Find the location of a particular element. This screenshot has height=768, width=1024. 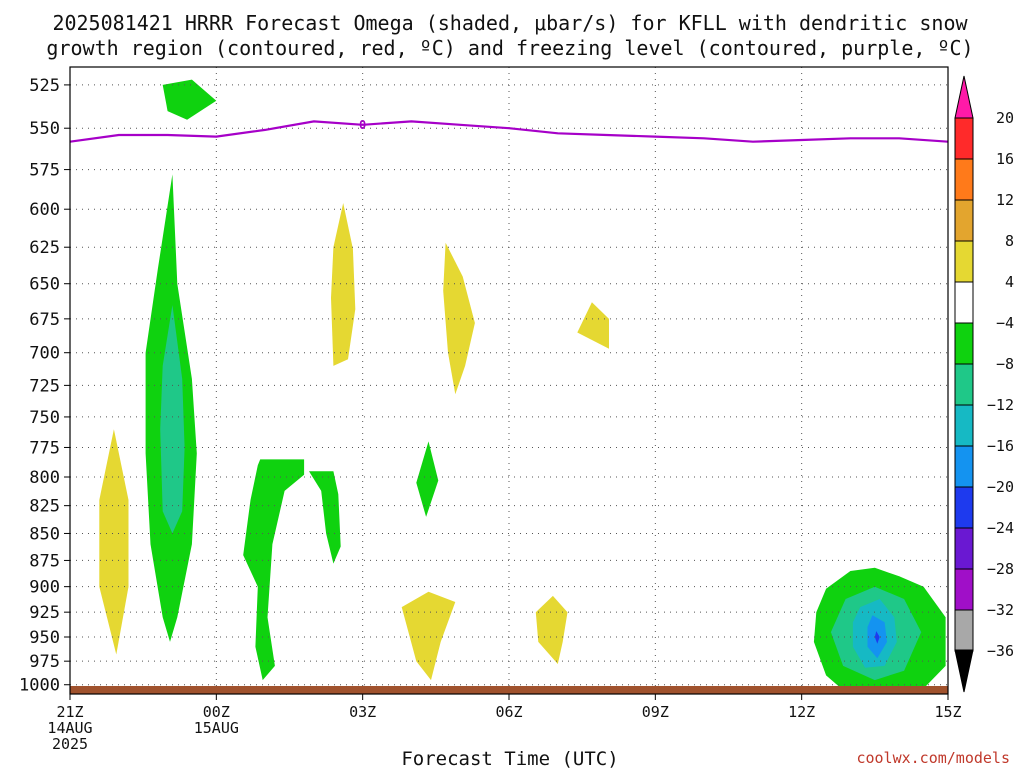

y-tick-label: 550 is located at coordinates (44, 129).